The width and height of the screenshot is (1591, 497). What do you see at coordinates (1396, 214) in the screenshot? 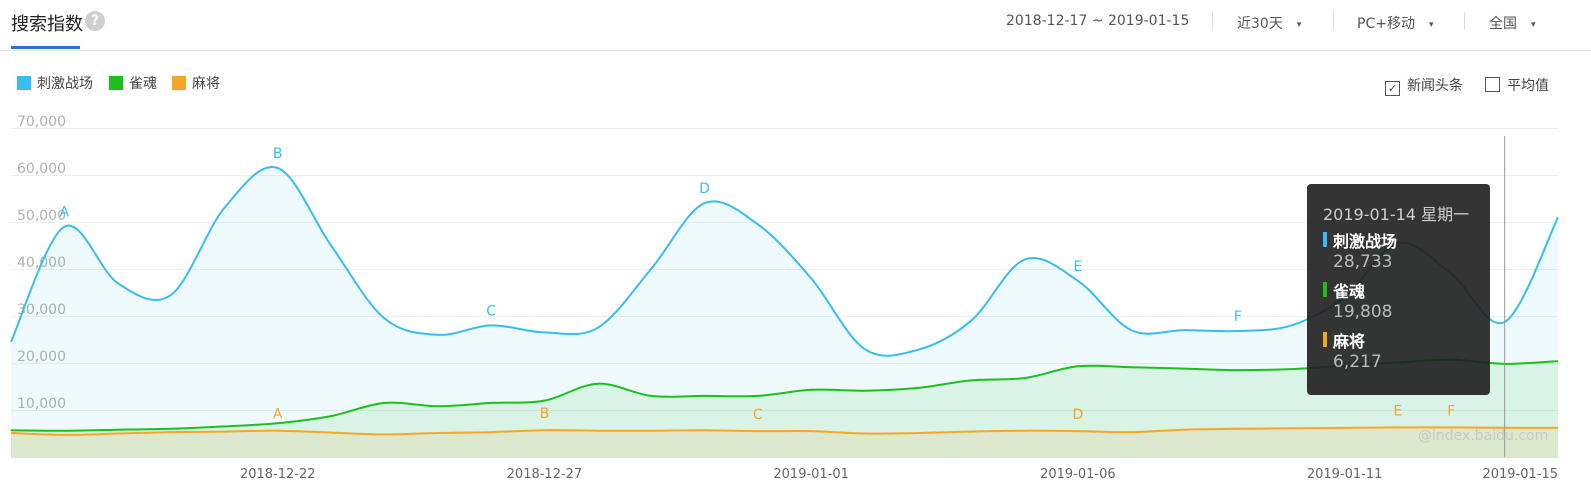
I see `tooltip-date: 2019-01-14 星期一` at bounding box center [1396, 214].